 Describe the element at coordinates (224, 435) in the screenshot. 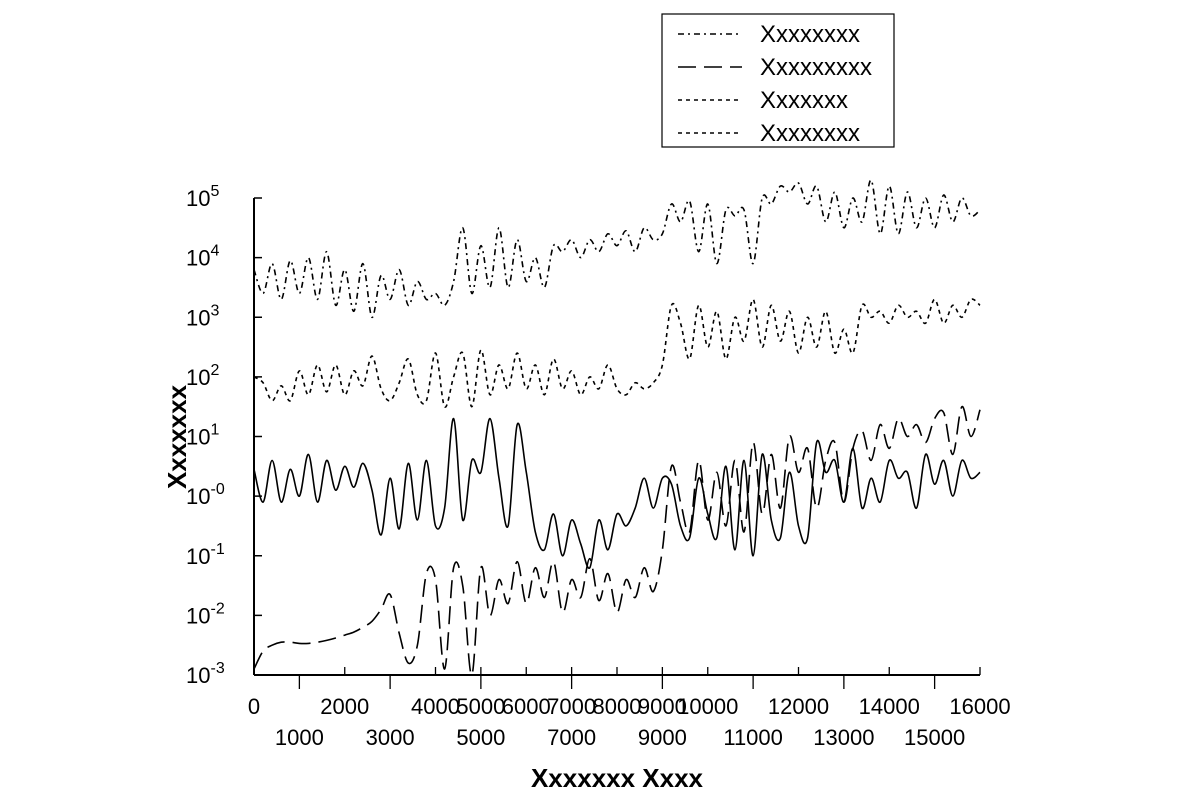

I see `y-ticks: 10⁻³ 10⁻² 10⁻¹ 10⁻⁰ 10¹ 10² 10³ 10⁴ 10⁵` at that location.